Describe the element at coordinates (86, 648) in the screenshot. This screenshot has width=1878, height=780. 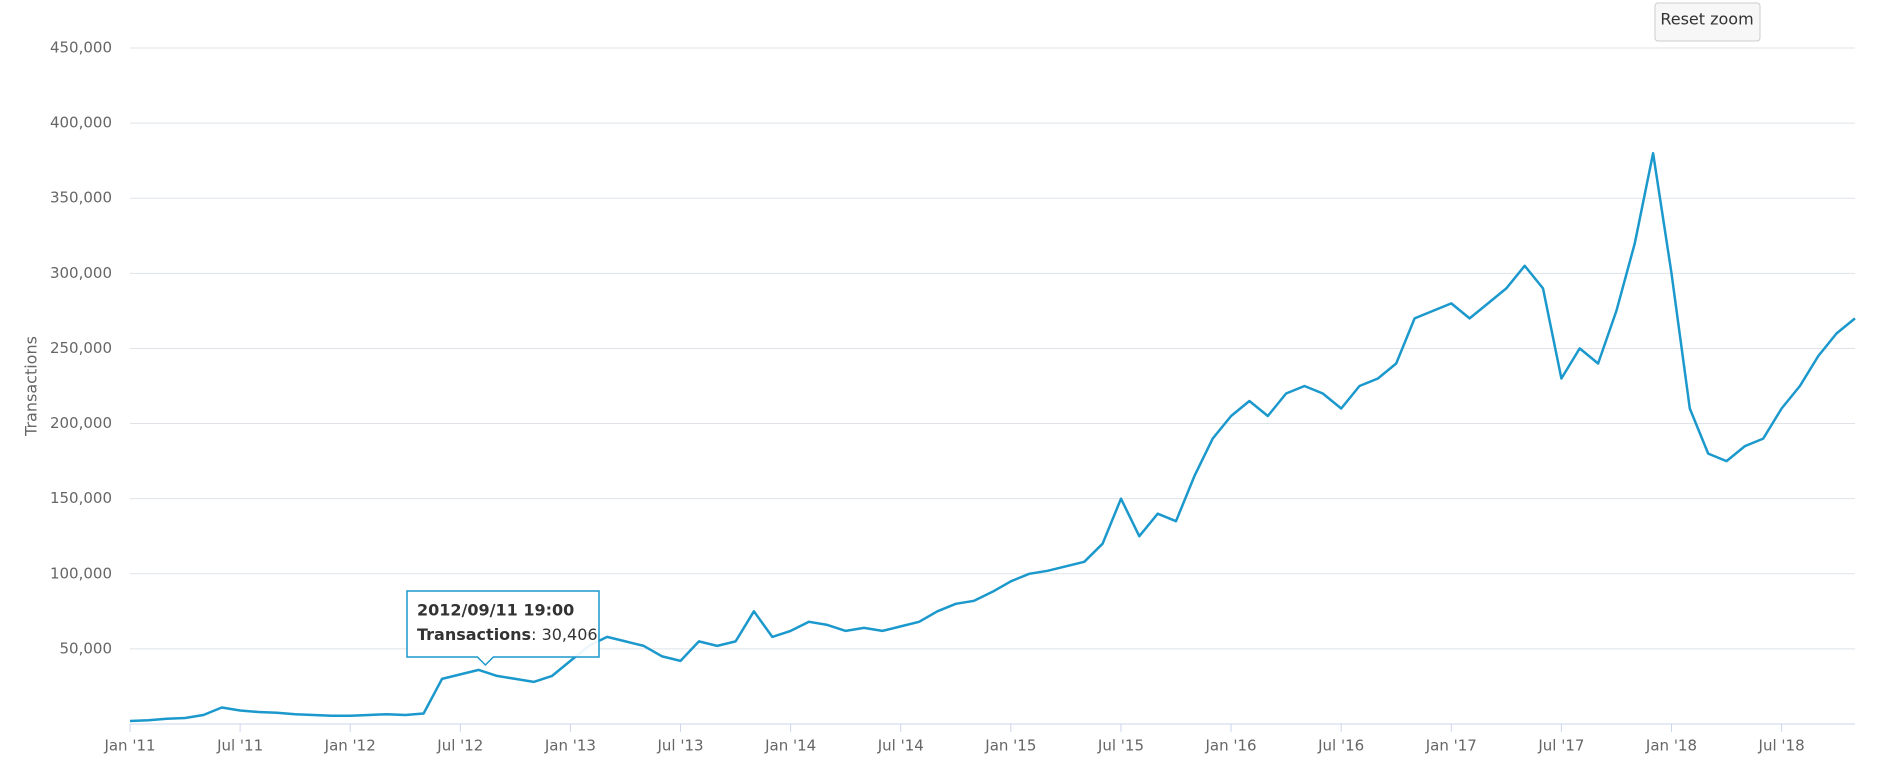
I see `y-tick-label: 50,000` at that location.